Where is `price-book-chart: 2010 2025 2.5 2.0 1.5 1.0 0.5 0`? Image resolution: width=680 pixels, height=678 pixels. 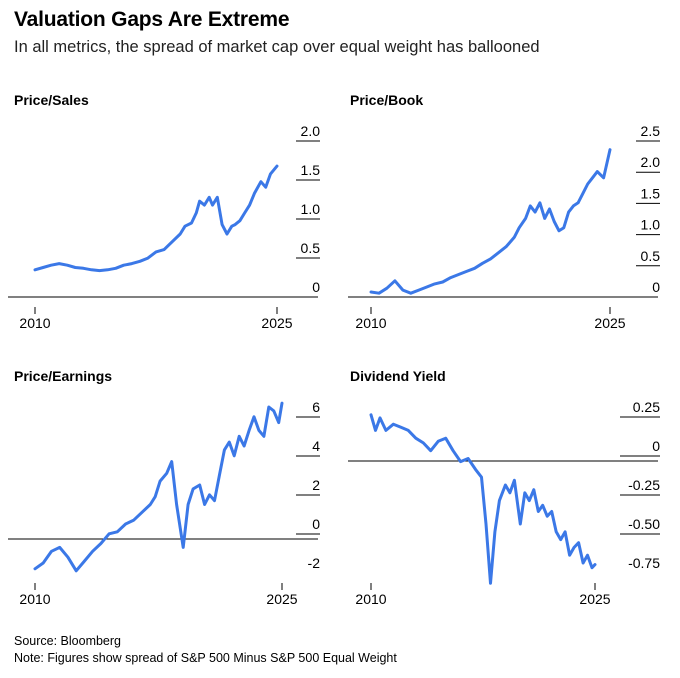
price-book-chart: 2010 2025 2.5 2.0 1.5 1.0 0.5 0 is located at coordinates (504, 227).